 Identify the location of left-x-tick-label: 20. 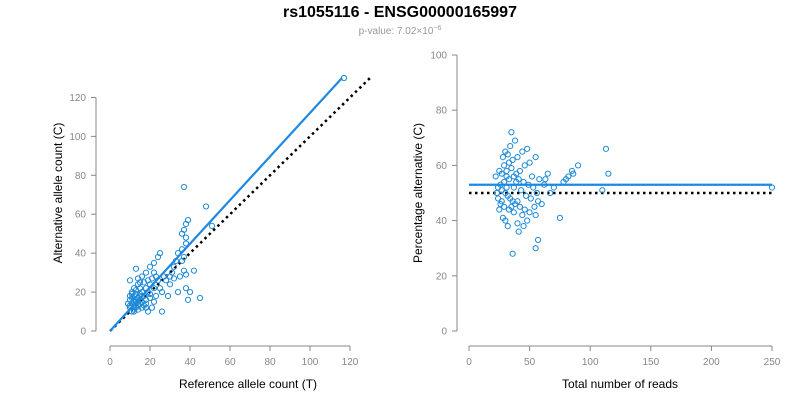
(150, 362).